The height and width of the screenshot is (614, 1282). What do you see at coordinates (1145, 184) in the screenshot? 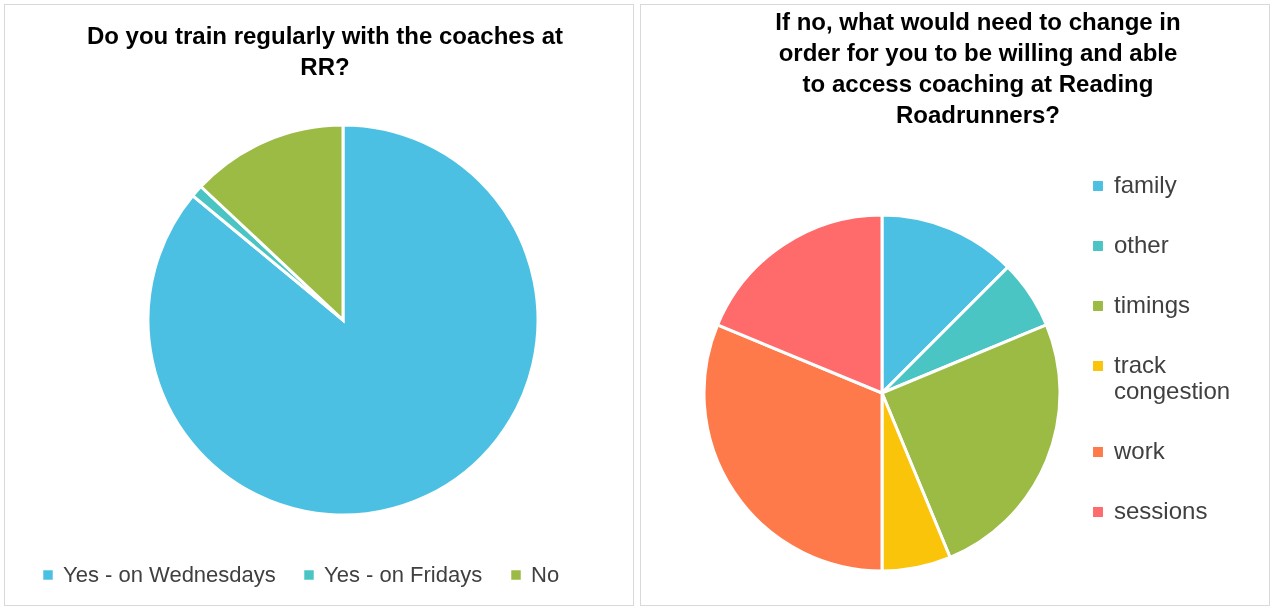
I see `legend-label: family` at bounding box center [1145, 184].